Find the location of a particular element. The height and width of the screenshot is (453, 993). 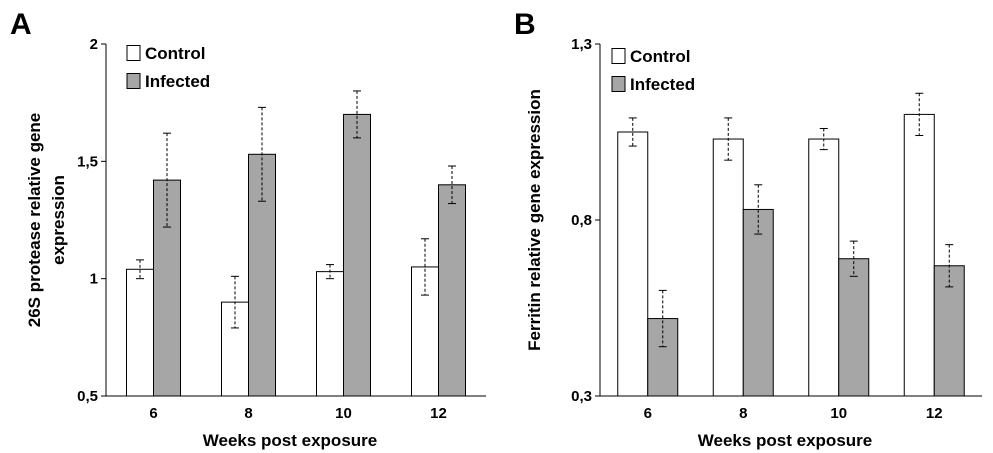

y-tick-label: 0,8 is located at coordinates (581, 220).